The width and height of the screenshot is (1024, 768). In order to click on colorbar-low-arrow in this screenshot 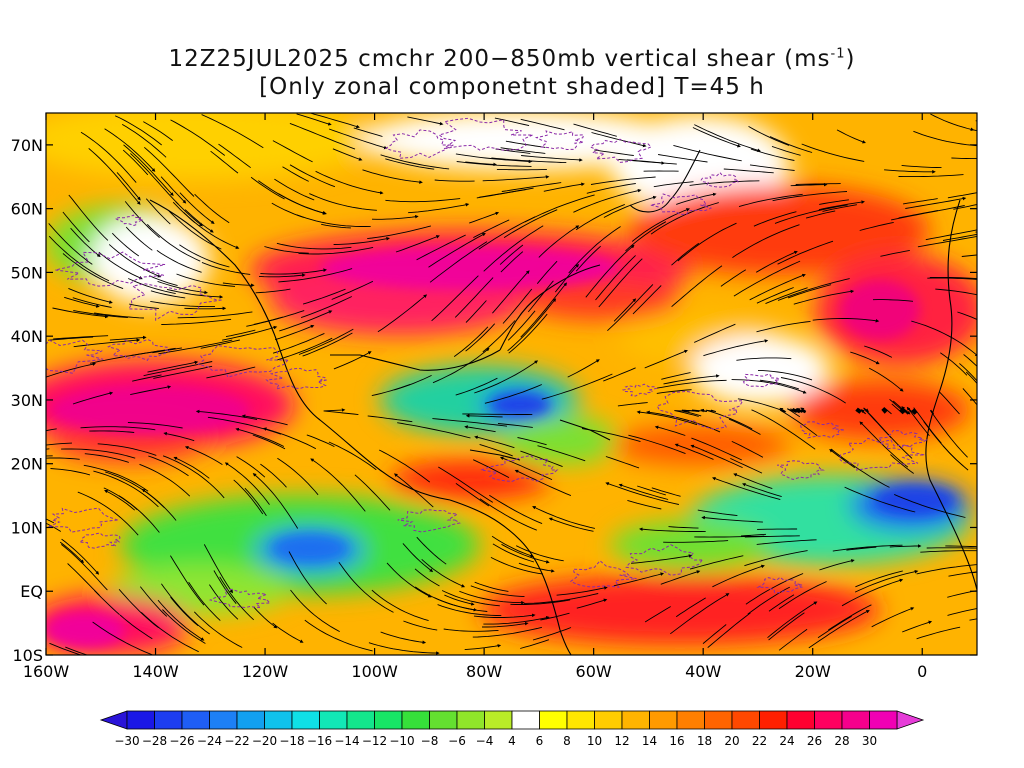, I will do `click(113, 720)`.